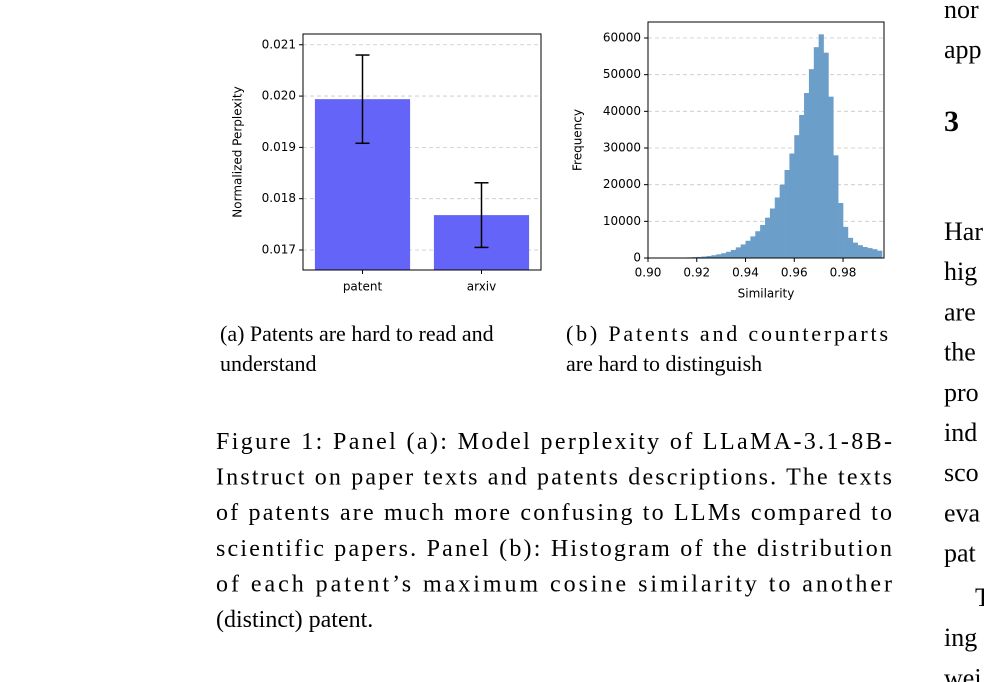 This screenshot has height=682, width=984. Describe the element at coordinates (664, 363) in the screenshot. I see `subcaption-line: are hard to distinguish` at that location.